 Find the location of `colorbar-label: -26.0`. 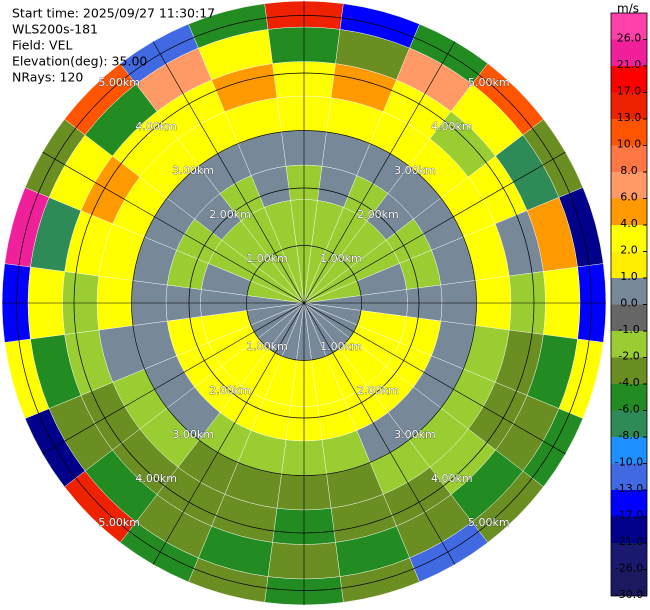

colorbar-label: -26.0 is located at coordinates (629, 568).